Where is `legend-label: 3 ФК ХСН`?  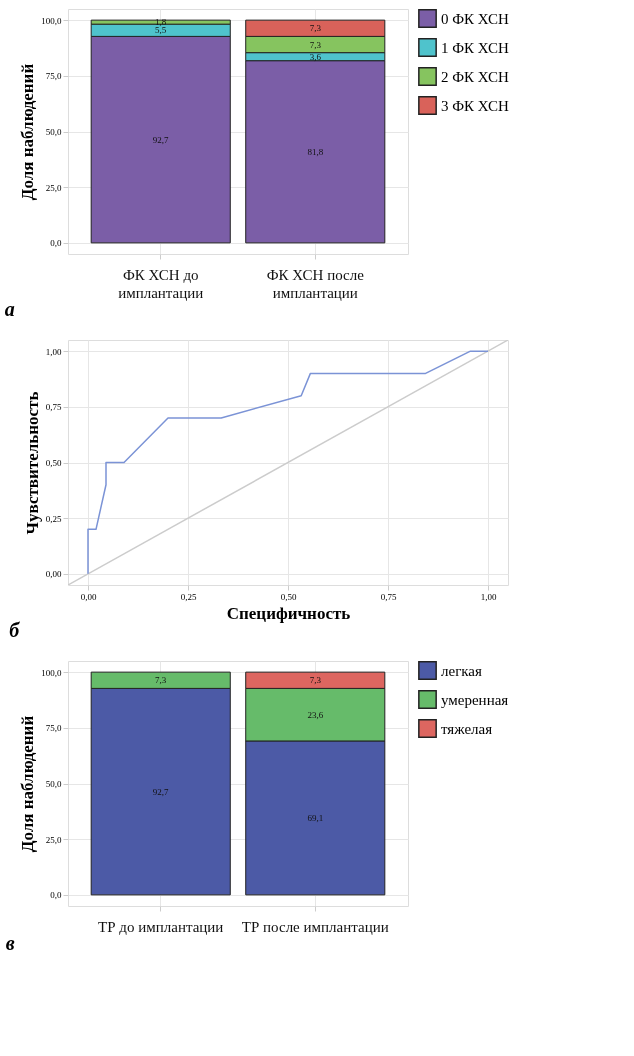
legend-label: 3 ФК ХСН is located at coordinates (475, 105).